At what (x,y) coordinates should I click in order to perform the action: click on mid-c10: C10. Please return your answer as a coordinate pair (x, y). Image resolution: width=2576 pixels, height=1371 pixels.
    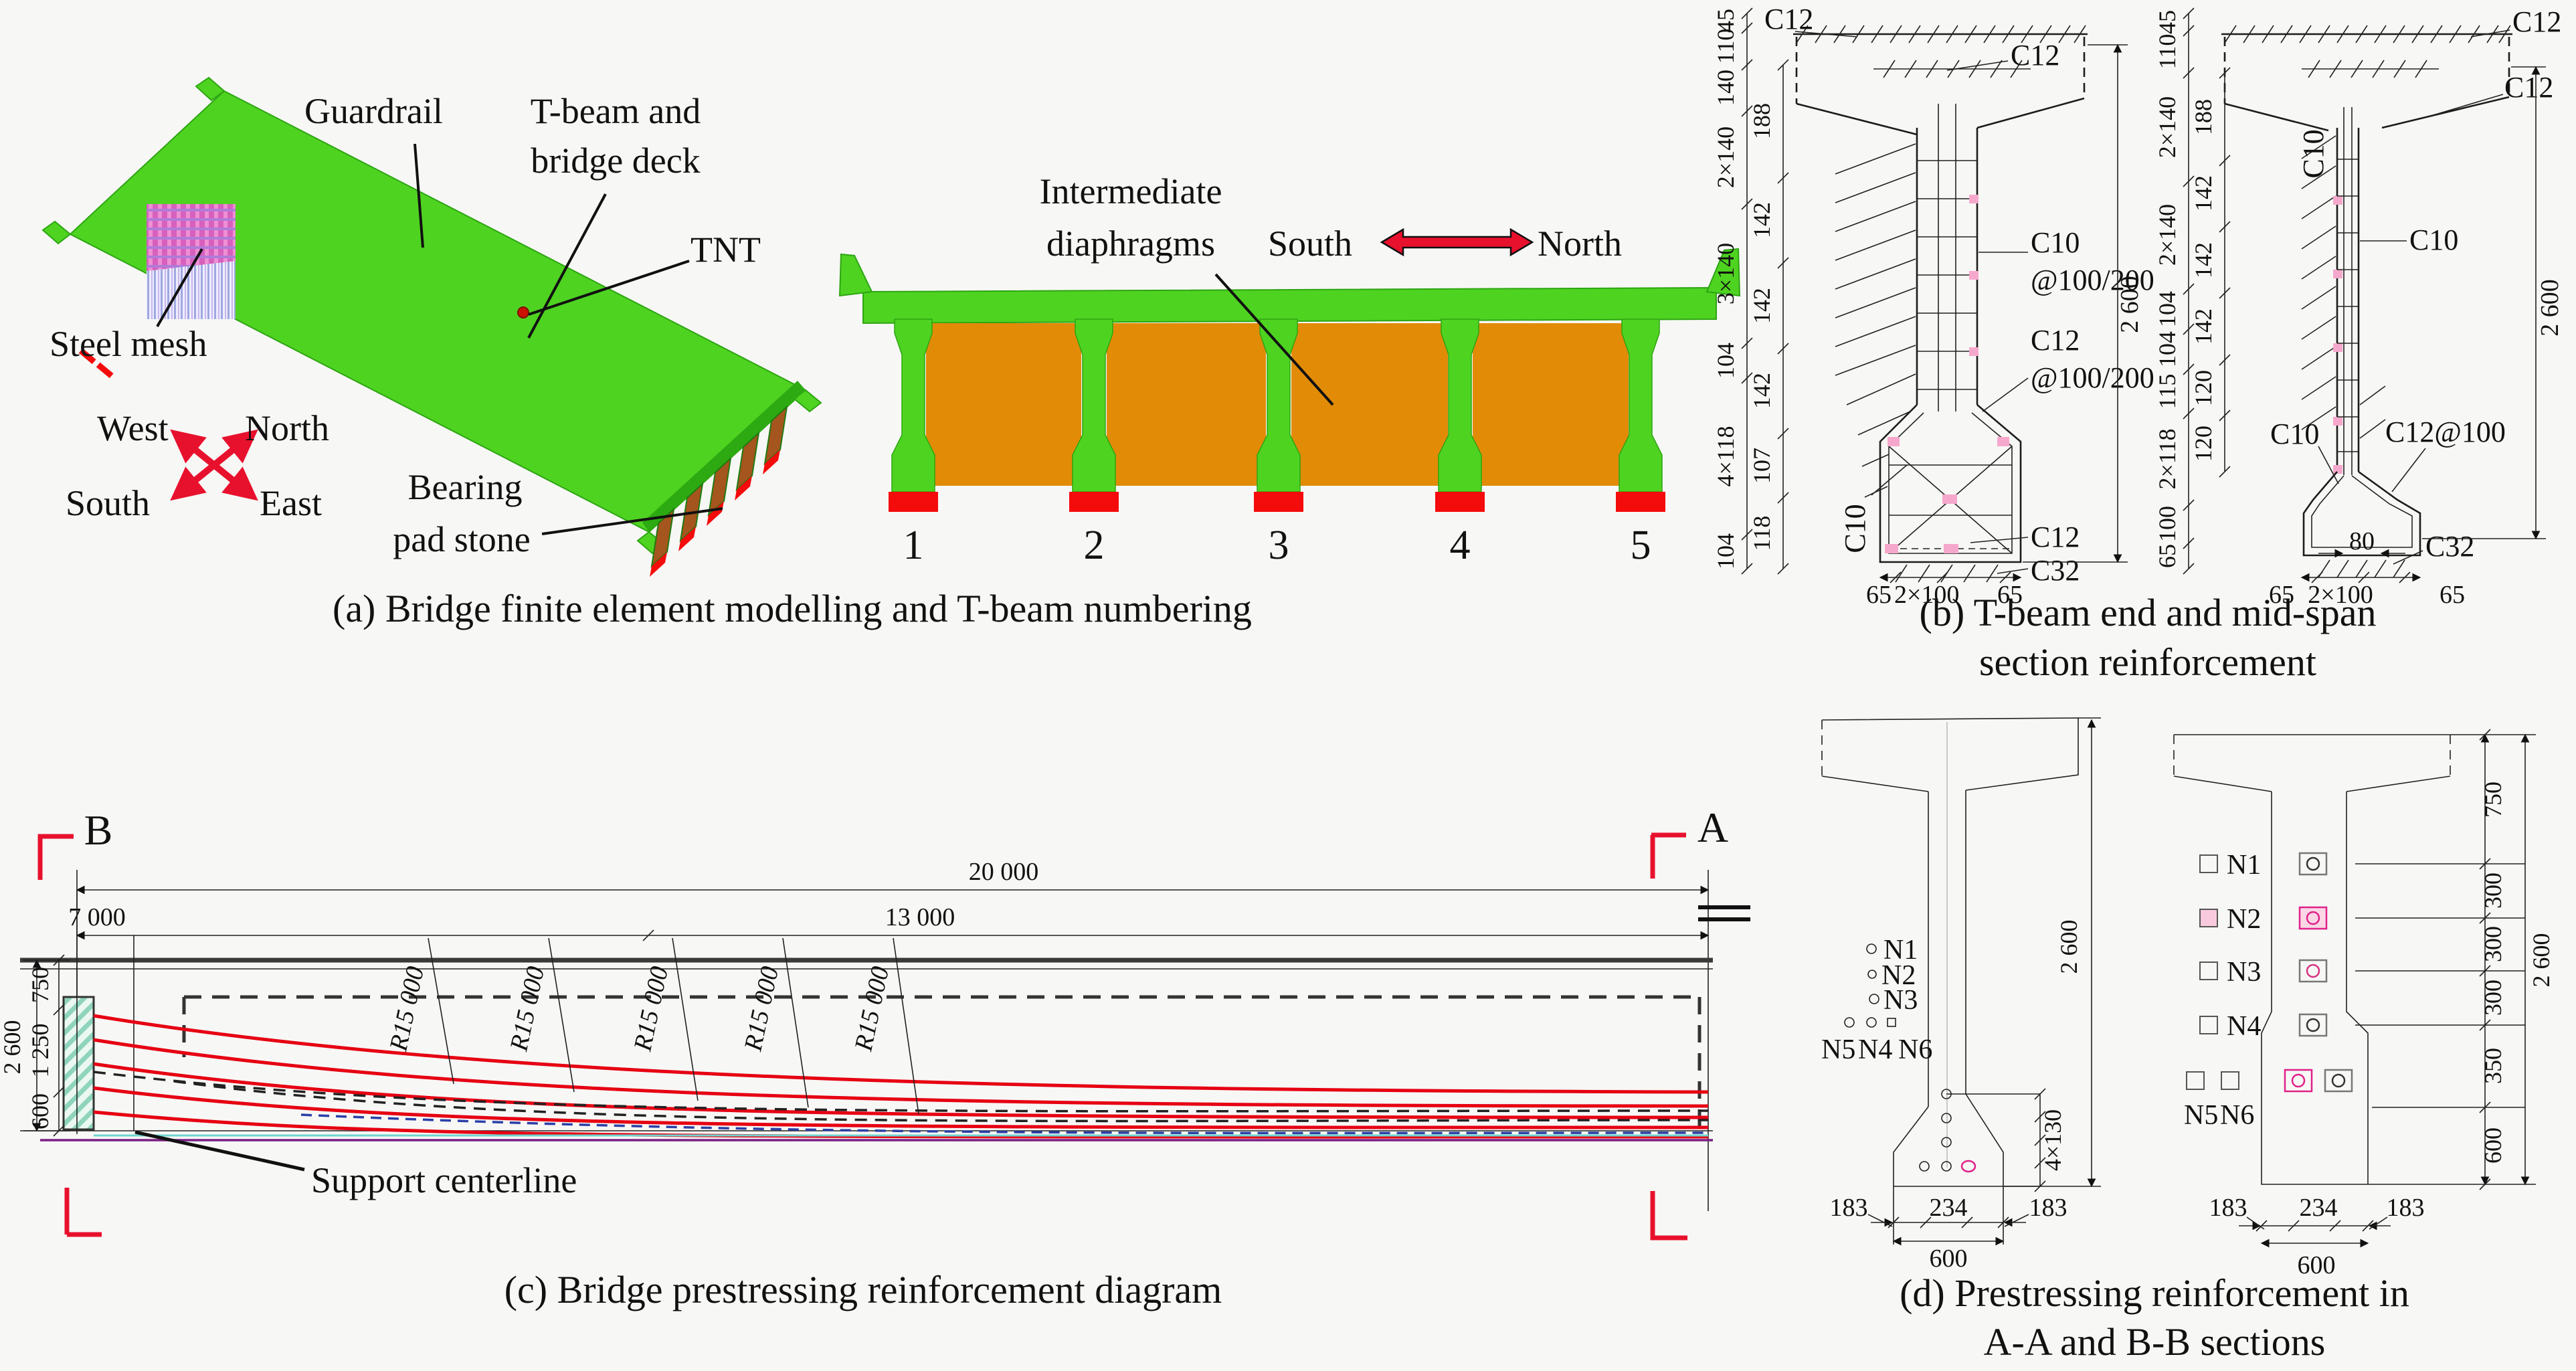
    Looking at the image, I should click on (2433, 240).